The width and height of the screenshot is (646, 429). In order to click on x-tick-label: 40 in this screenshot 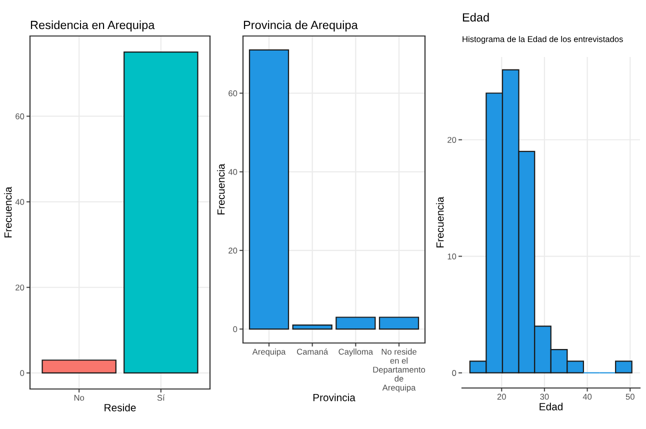, I will do `click(587, 397)`.